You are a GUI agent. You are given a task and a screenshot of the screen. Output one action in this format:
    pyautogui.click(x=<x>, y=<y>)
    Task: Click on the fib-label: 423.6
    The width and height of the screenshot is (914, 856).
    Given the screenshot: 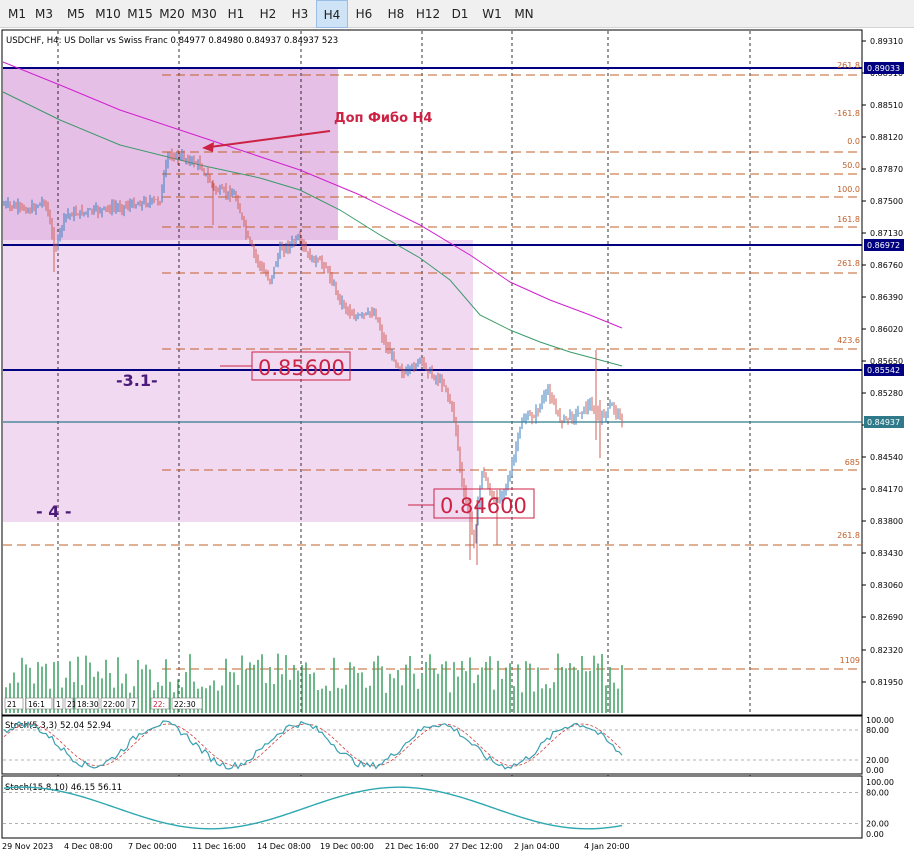 What is the action you would take?
    pyautogui.click(x=848, y=340)
    